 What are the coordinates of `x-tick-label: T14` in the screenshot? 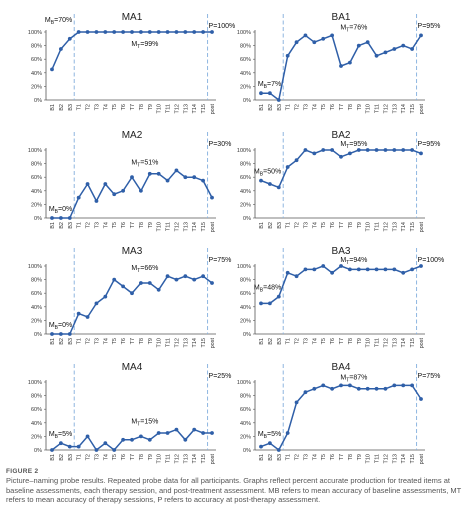 It's located at (195, 342).